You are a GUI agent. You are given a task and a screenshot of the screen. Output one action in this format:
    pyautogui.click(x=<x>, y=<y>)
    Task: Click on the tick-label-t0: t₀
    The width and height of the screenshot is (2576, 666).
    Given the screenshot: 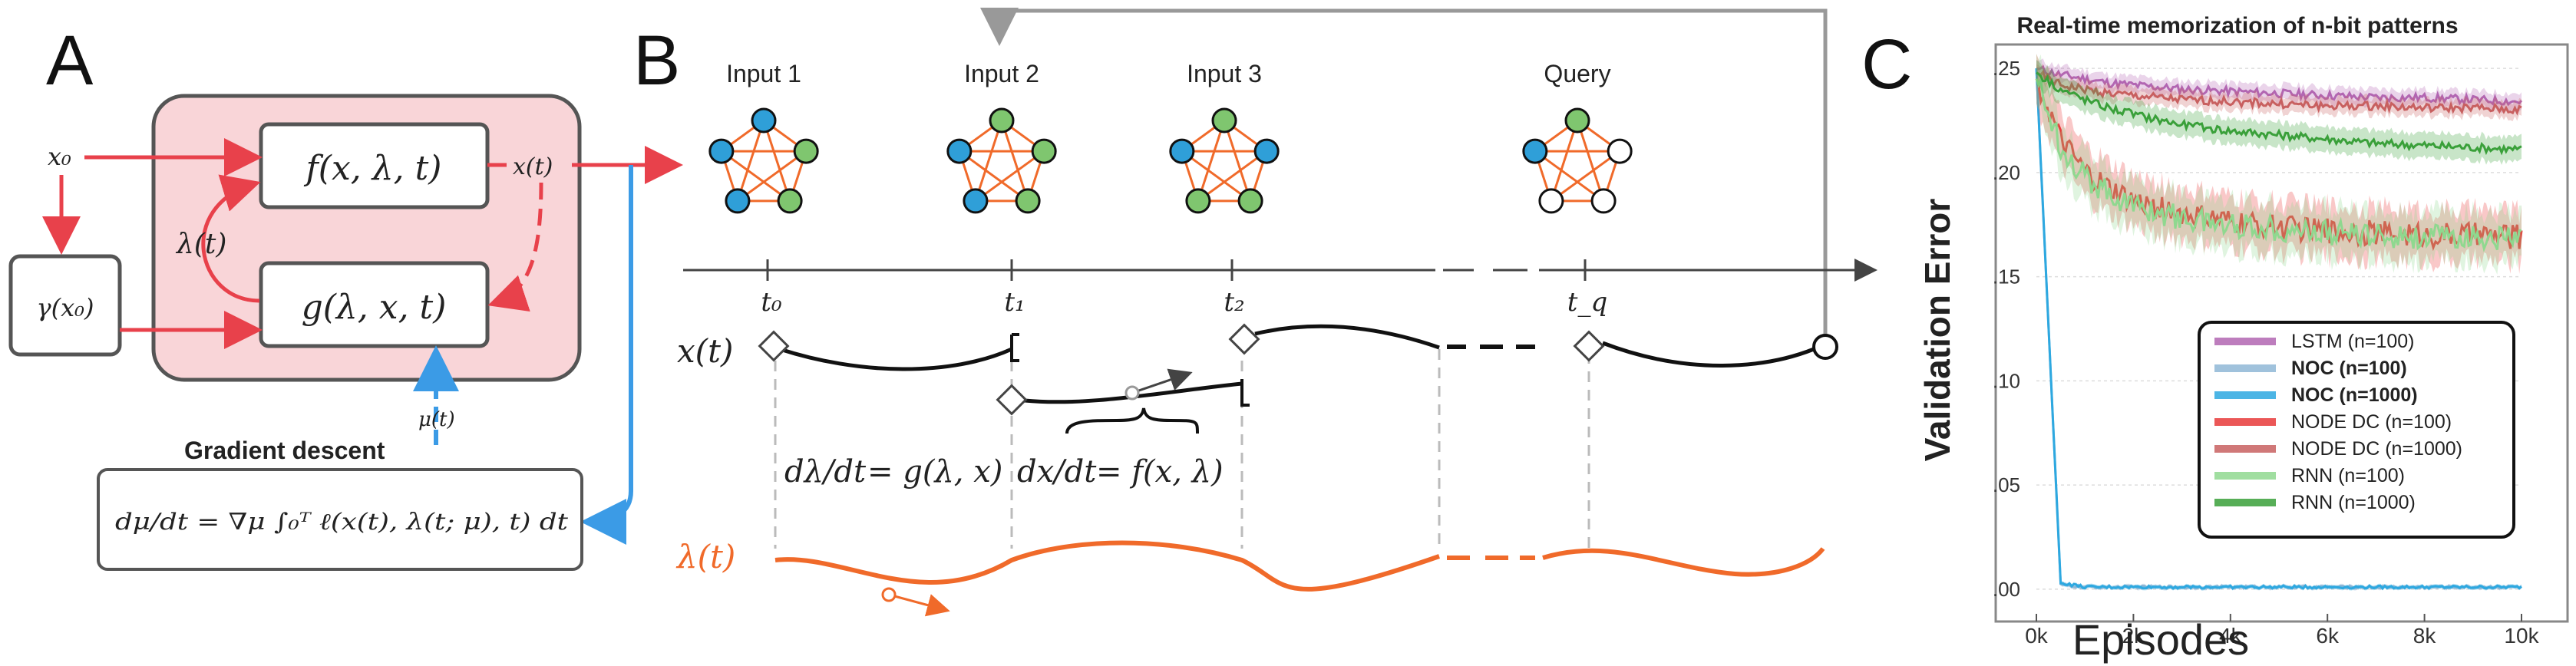 What is the action you would take?
    pyautogui.click(x=771, y=302)
    